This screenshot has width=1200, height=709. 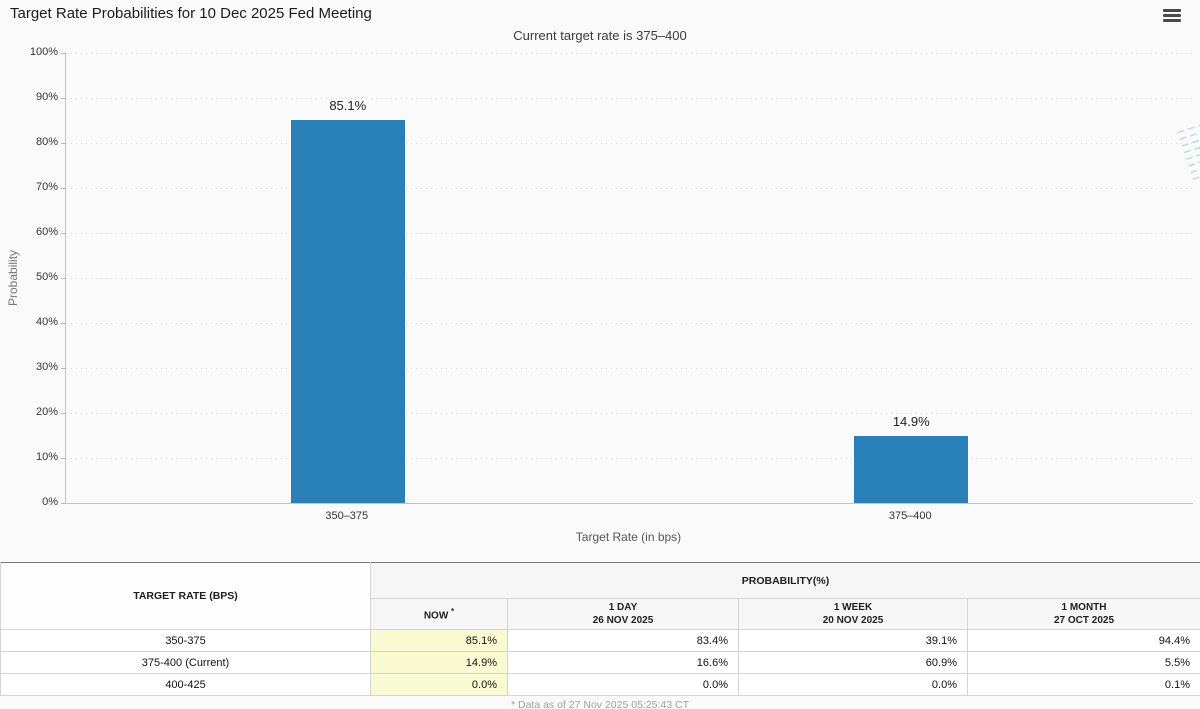 I want to click on cell-1month: 5.5%, so click(x=1083, y=662).